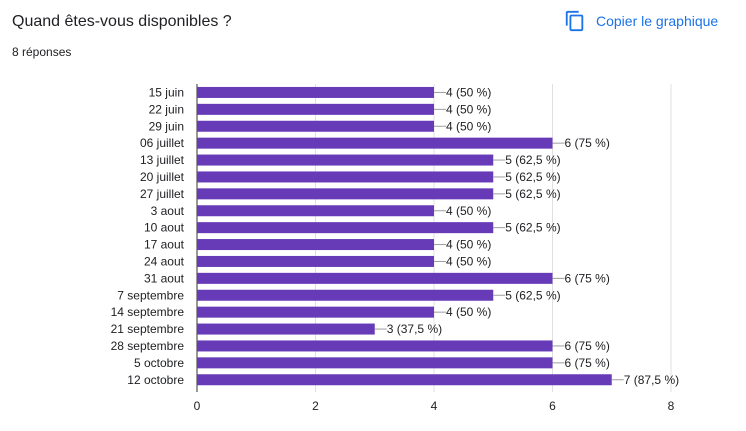 The width and height of the screenshot is (746, 431). Describe the element at coordinates (164, 261) in the screenshot. I see `category-label: 24 aout` at that location.